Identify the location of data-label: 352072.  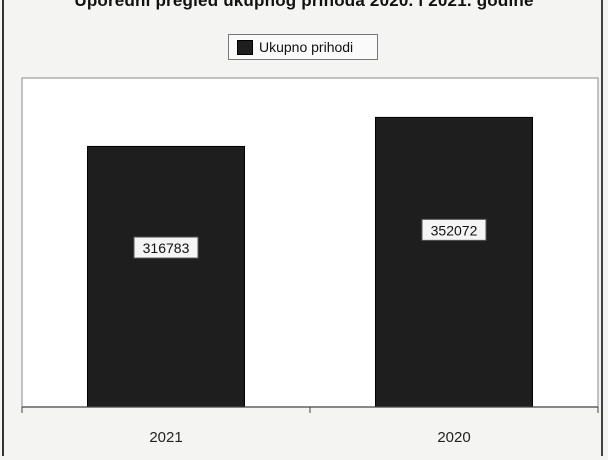
(454, 230).